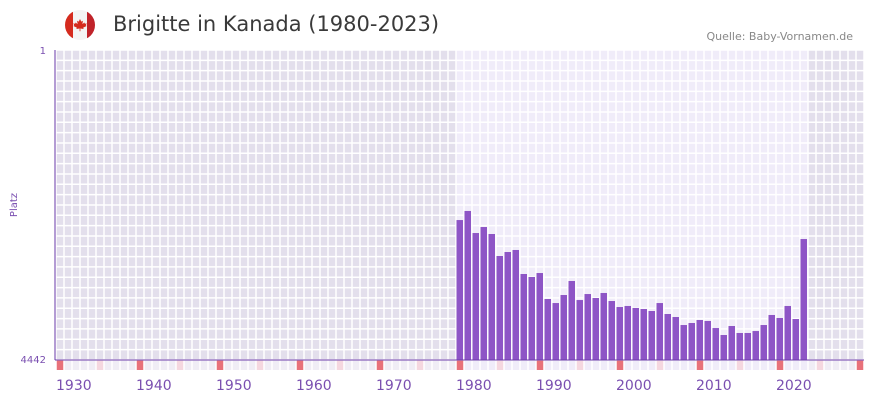 This screenshot has width=873, height=402. What do you see at coordinates (587, 327) in the screenshot?
I see `bar-1996` at bounding box center [587, 327].